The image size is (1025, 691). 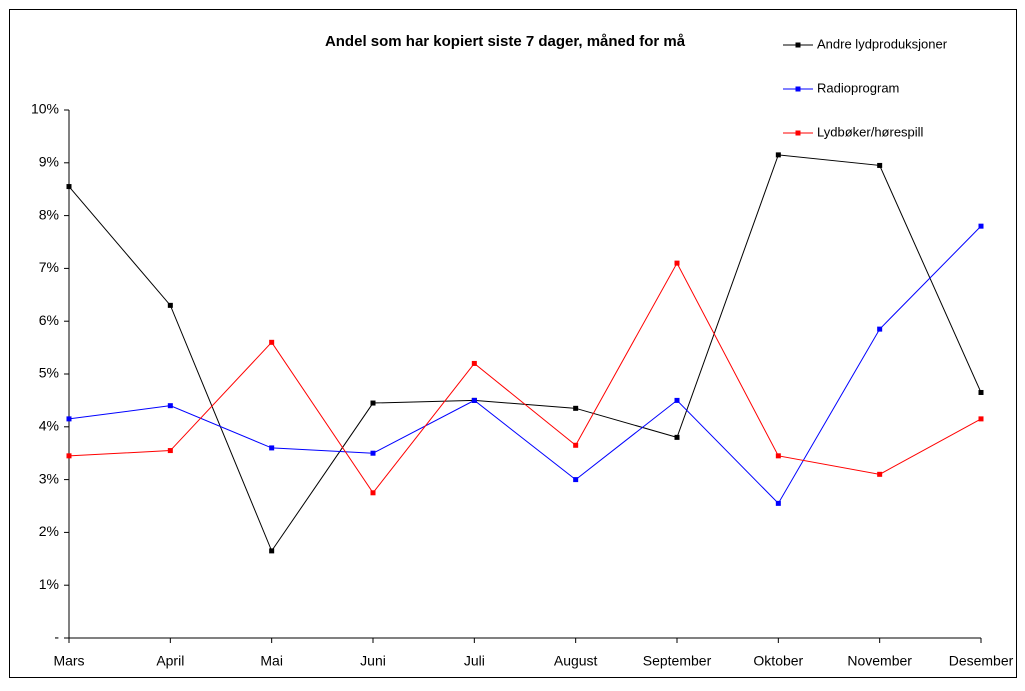 What do you see at coordinates (170, 661) in the screenshot?
I see `x-tick-label: April` at bounding box center [170, 661].